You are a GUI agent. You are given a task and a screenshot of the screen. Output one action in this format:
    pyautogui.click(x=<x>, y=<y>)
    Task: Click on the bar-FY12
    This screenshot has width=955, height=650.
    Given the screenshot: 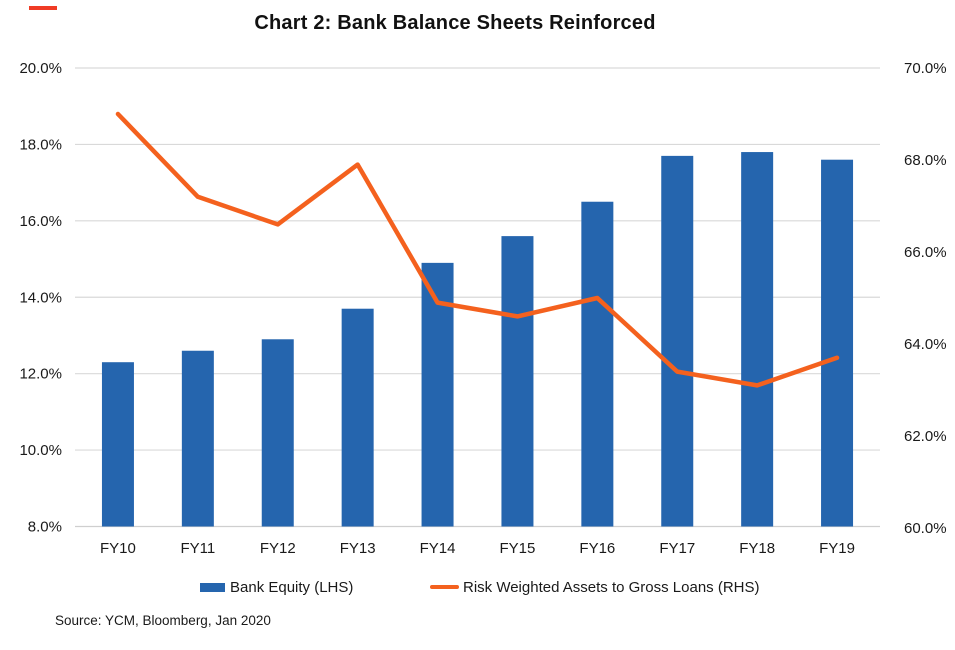 What is the action you would take?
    pyautogui.click(x=277, y=433)
    